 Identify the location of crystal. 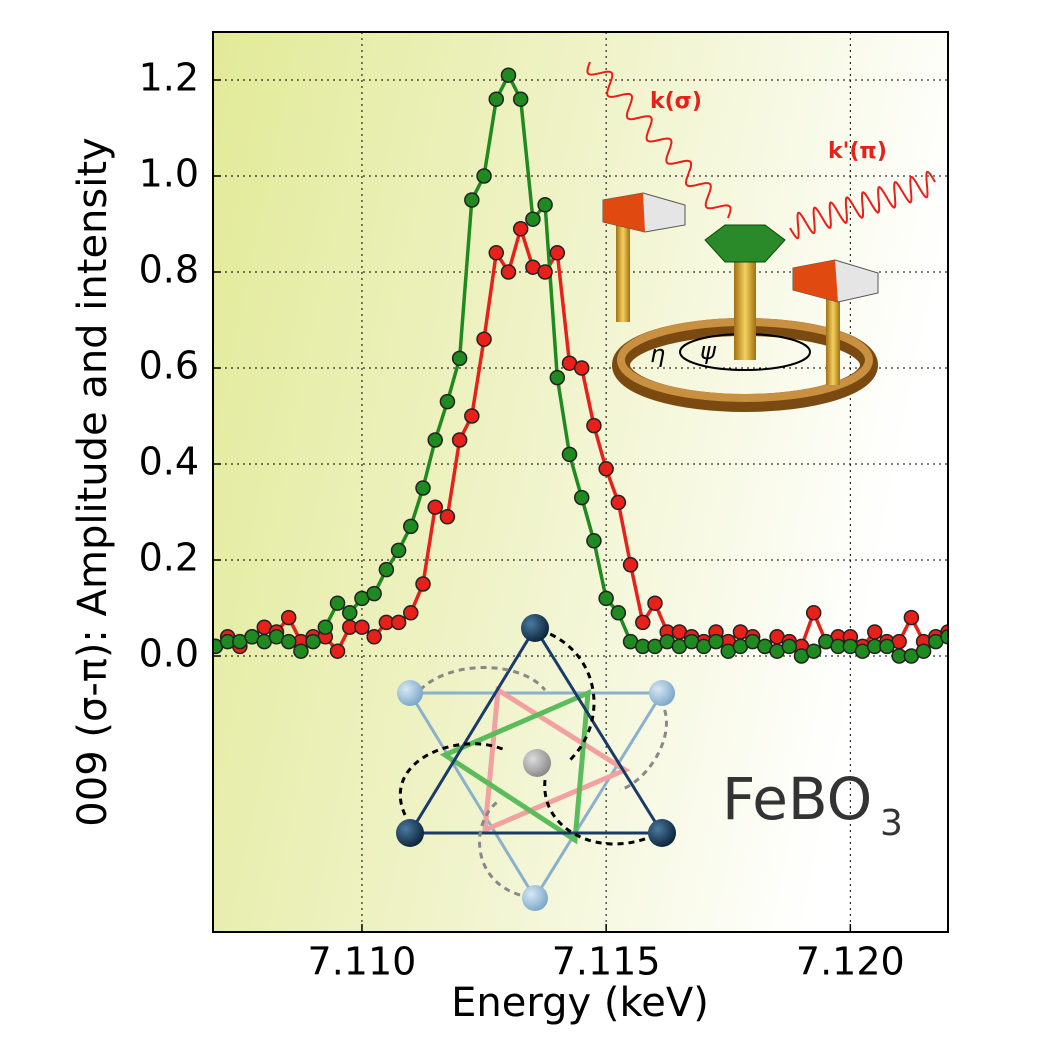
(745, 243).